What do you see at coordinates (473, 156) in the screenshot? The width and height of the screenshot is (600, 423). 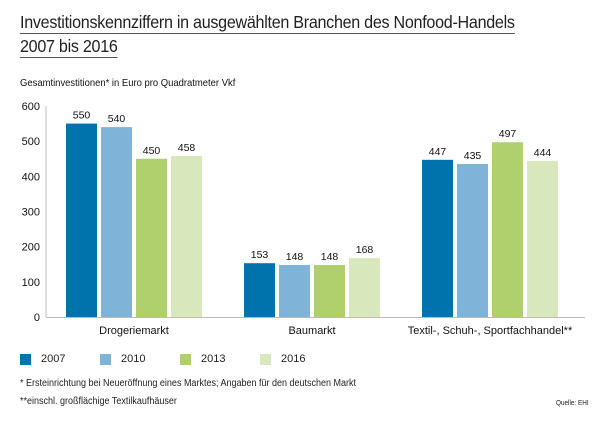 I see `data-label: 435` at bounding box center [473, 156].